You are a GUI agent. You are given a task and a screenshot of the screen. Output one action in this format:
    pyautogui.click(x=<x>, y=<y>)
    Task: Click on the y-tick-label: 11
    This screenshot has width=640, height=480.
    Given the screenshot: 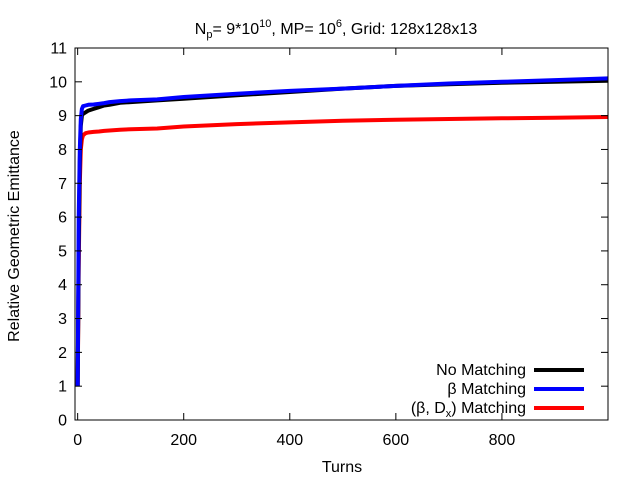 What is the action you would take?
    pyautogui.click(x=58, y=49)
    